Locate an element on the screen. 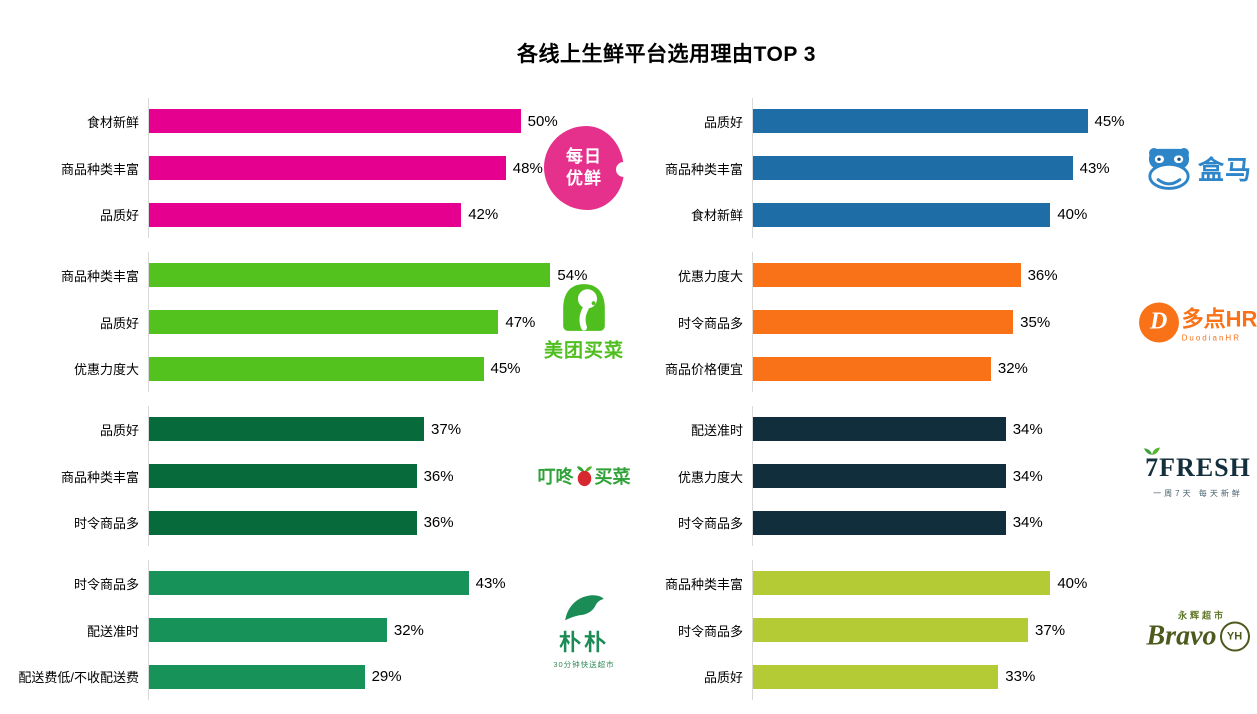  panel-pupu: 时令商品多 配送准时 配送费低/不收配送费 43% 32% 29% is located at coordinates (320, 630).